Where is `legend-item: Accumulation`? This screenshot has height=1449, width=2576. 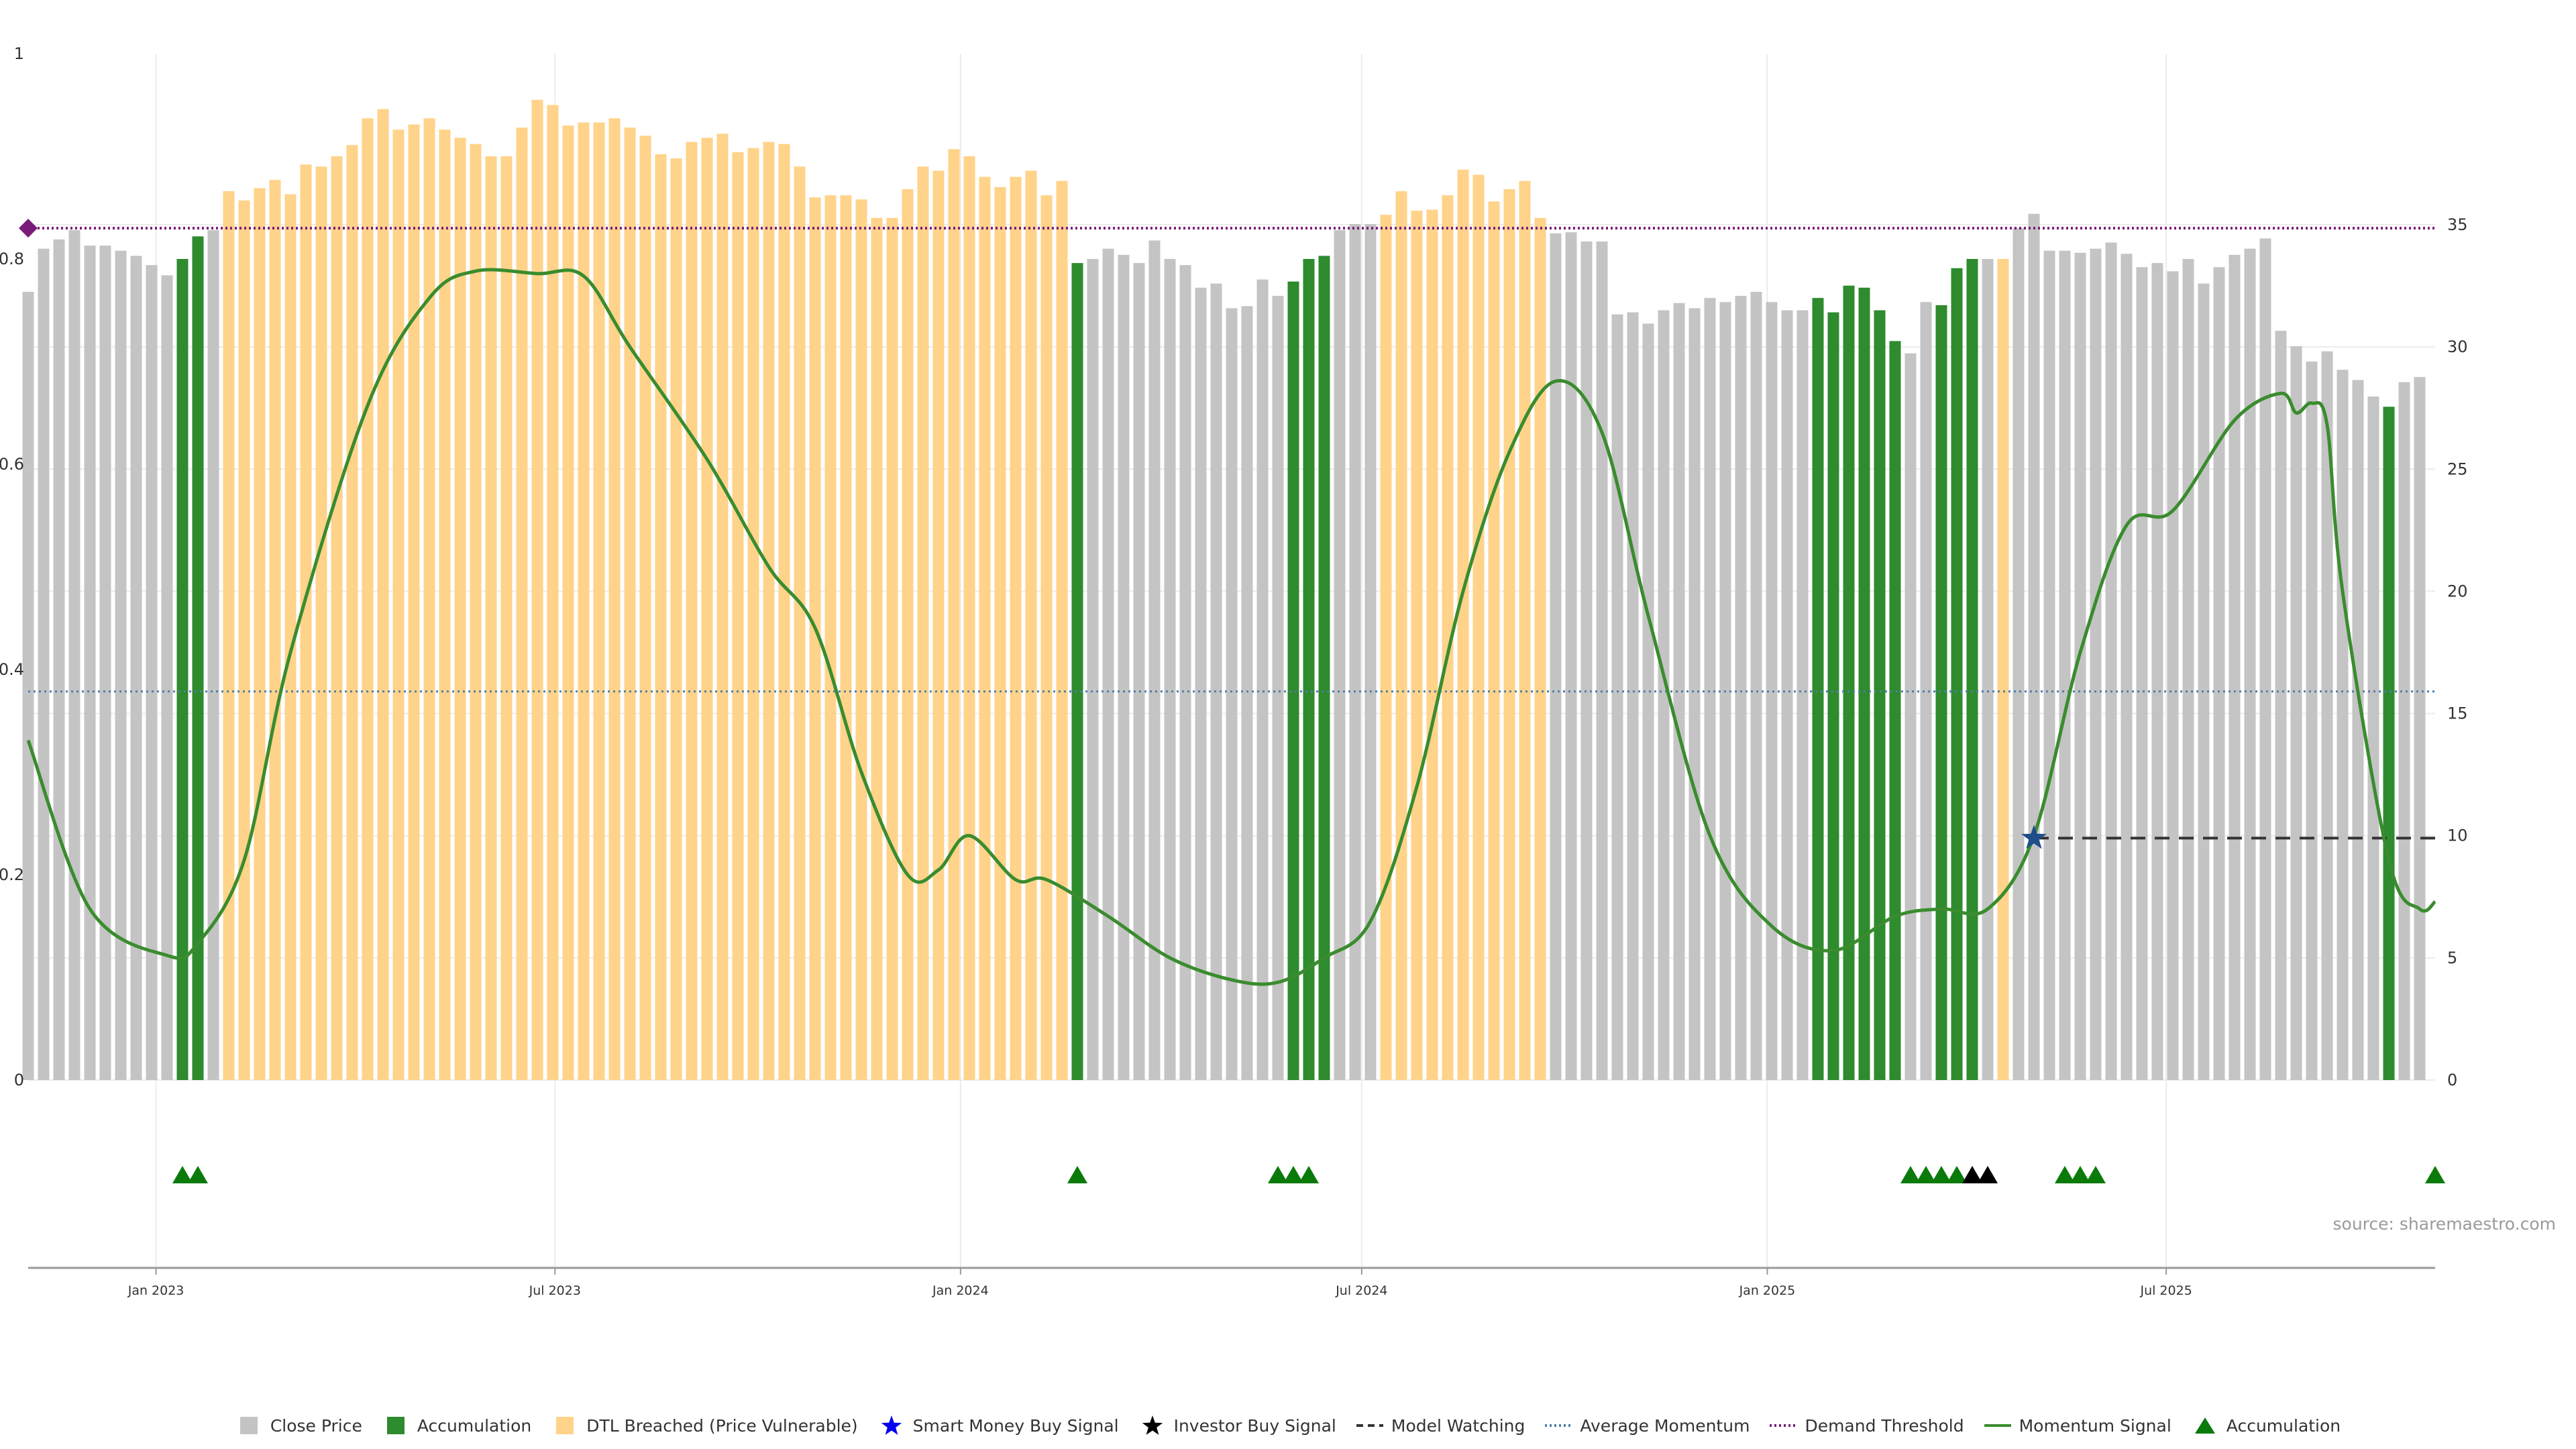
legend-item: Accumulation is located at coordinates (2266, 1425).